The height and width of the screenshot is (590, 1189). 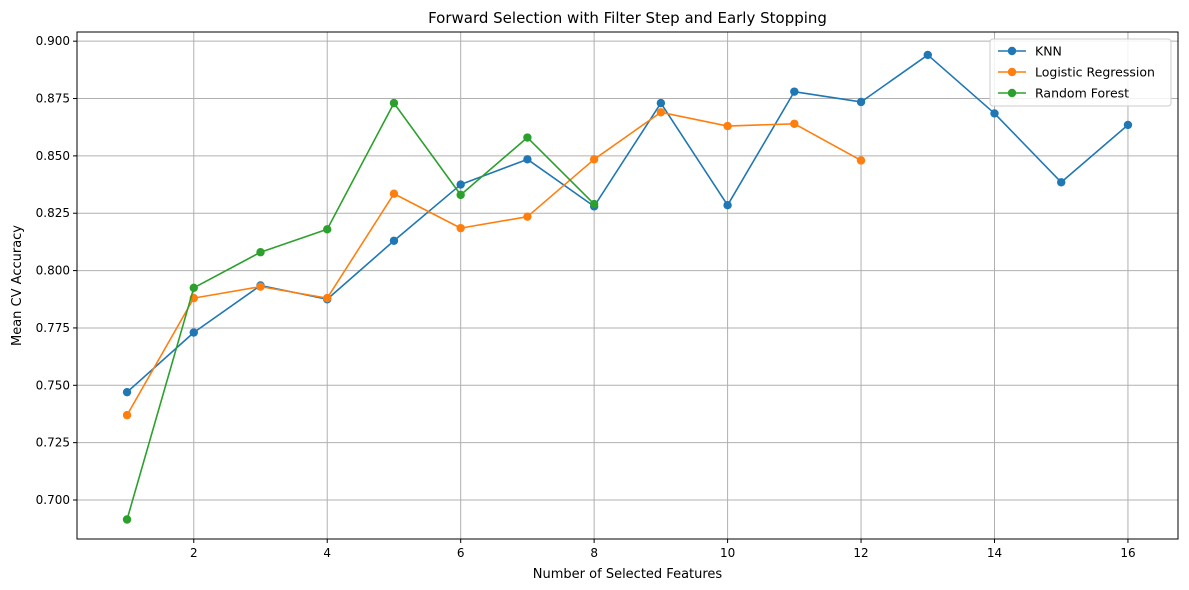 I want to click on y-tick-label: 0.825, so click(x=53, y=213).